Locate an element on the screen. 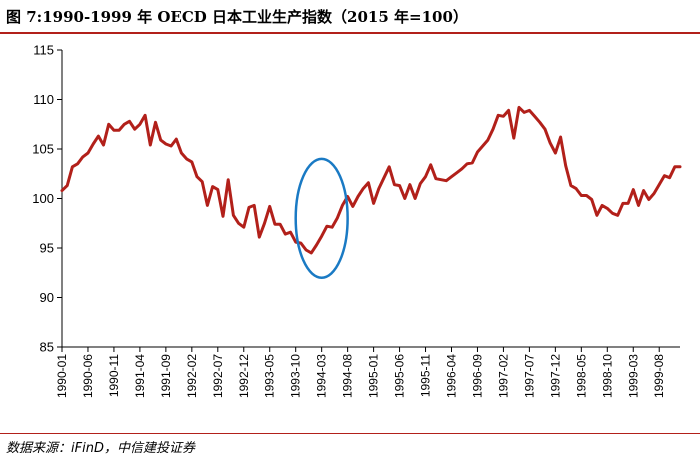 The height and width of the screenshot is (460, 700). x-tick-label: 1999-08 is located at coordinates (659, 376).